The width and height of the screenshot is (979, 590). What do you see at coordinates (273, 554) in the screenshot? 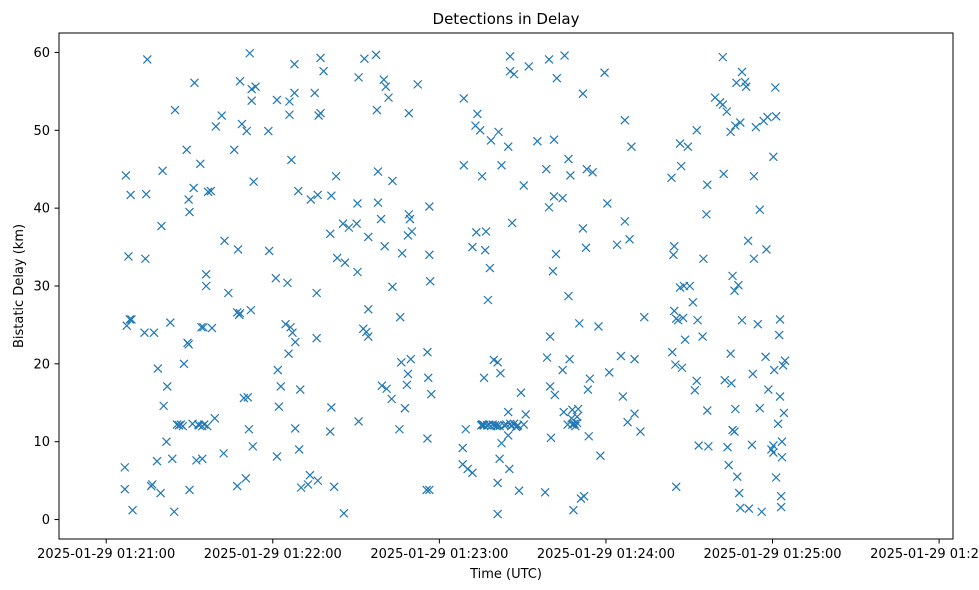
I see `x-tick-label: 2025-01-29 01:22:00` at bounding box center [273, 554].